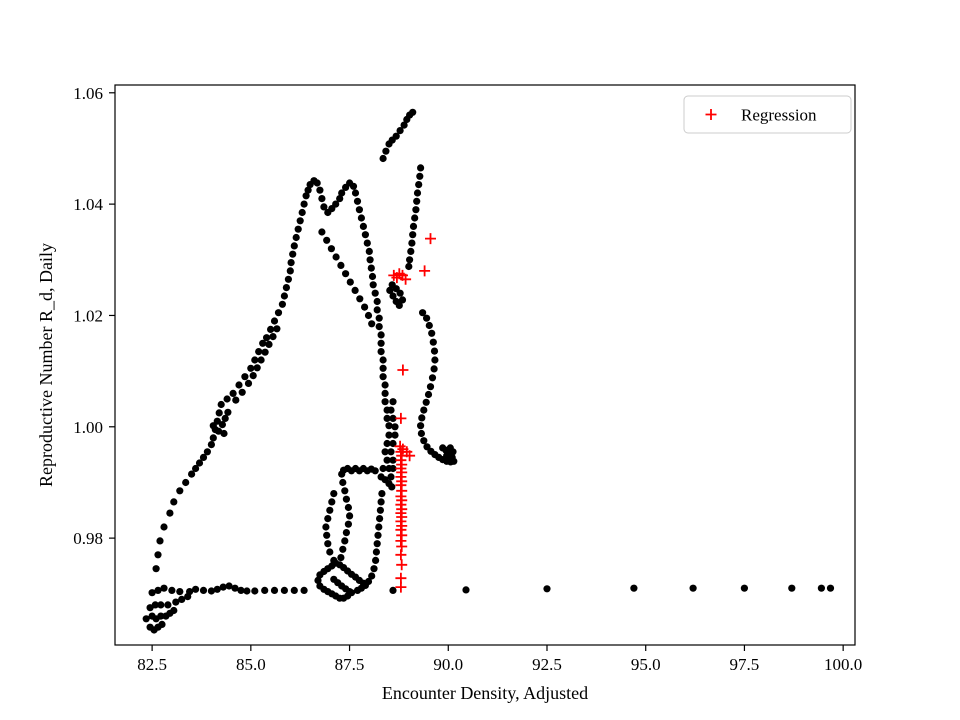 The height and width of the screenshot is (720, 960). I want to click on legend-label: Regression, so click(779, 115).